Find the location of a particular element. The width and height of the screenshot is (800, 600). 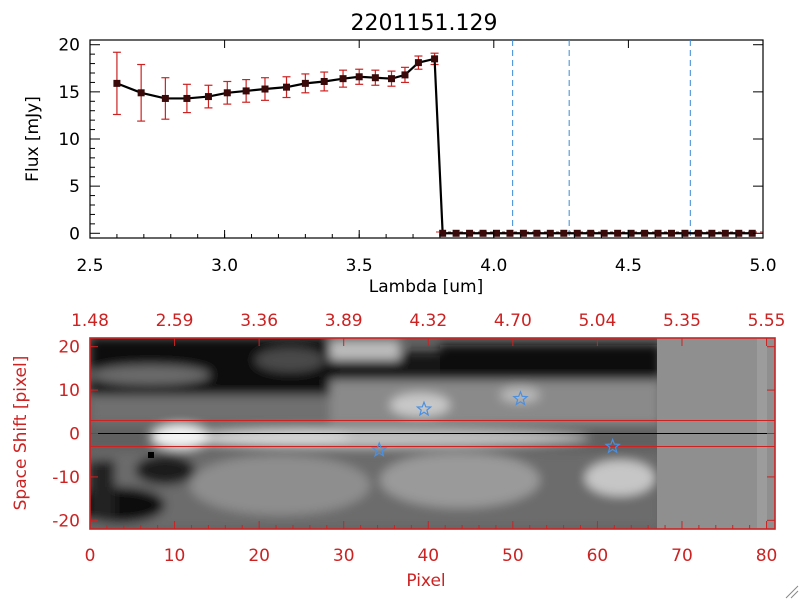

wavelength-tick-label-1: 2.59 is located at coordinates (175, 321).